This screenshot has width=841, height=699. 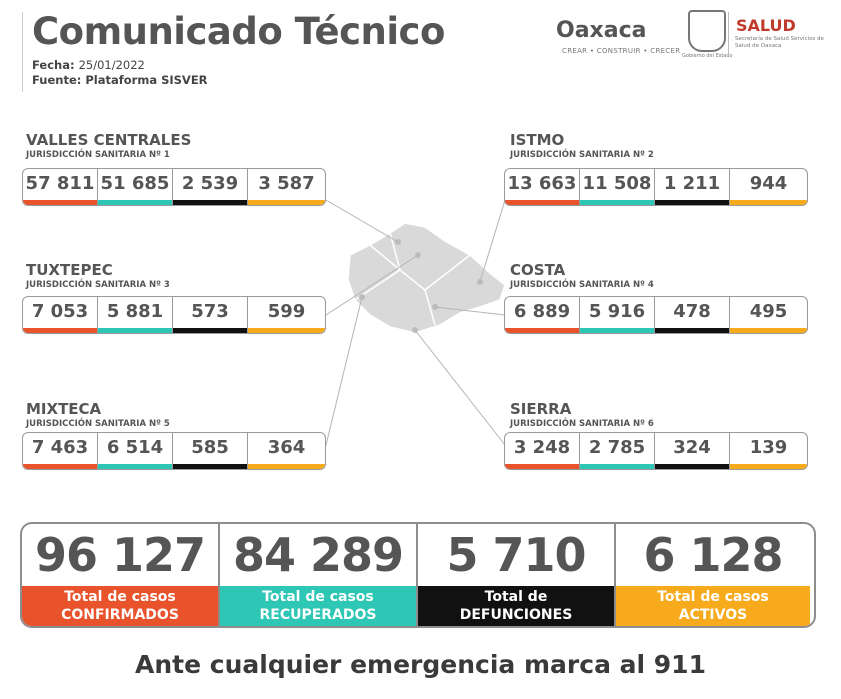 What do you see at coordinates (135, 451) in the screenshot?
I see `value-recuperados: 6 514` at bounding box center [135, 451].